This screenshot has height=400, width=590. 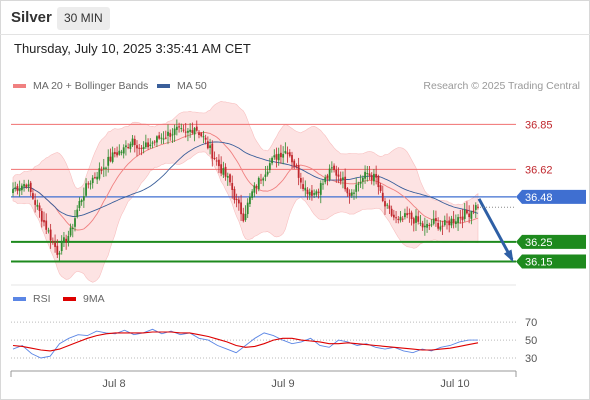 I want to click on forecast-arrow-head, so click(x=508, y=256).